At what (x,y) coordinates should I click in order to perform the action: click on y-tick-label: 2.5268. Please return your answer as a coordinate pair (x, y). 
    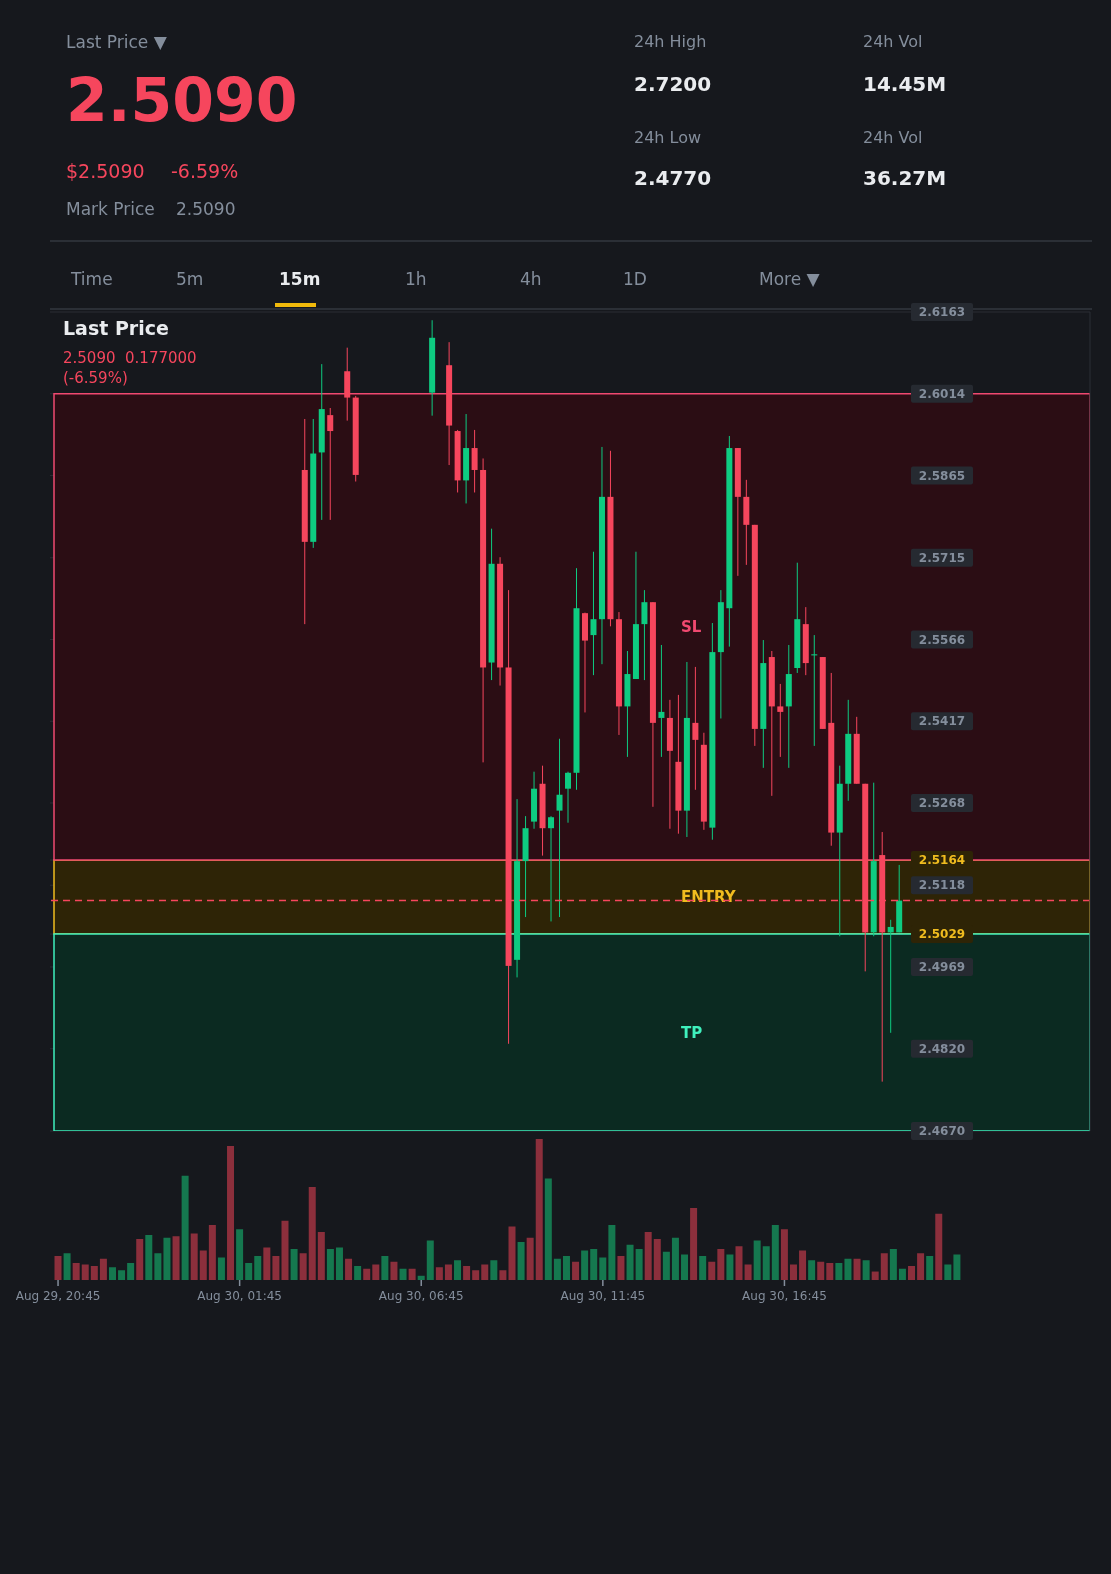
    Looking at the image, I should click on (942, 803).